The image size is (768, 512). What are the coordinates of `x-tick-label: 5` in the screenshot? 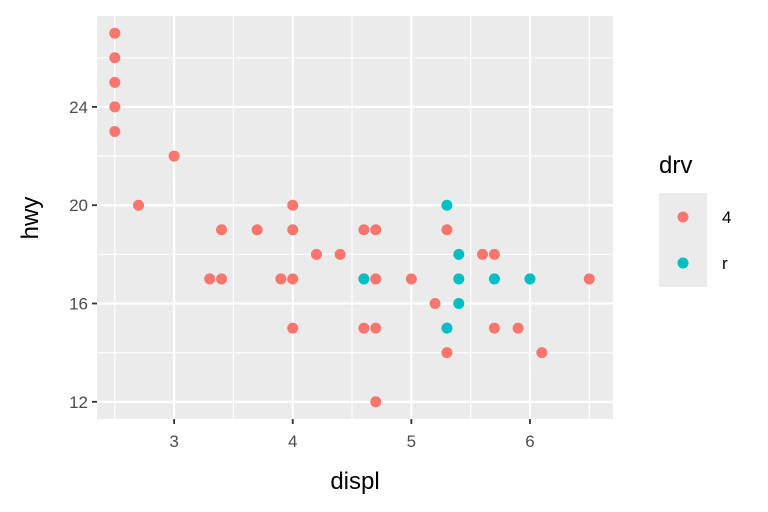 It's located at (411, 441).